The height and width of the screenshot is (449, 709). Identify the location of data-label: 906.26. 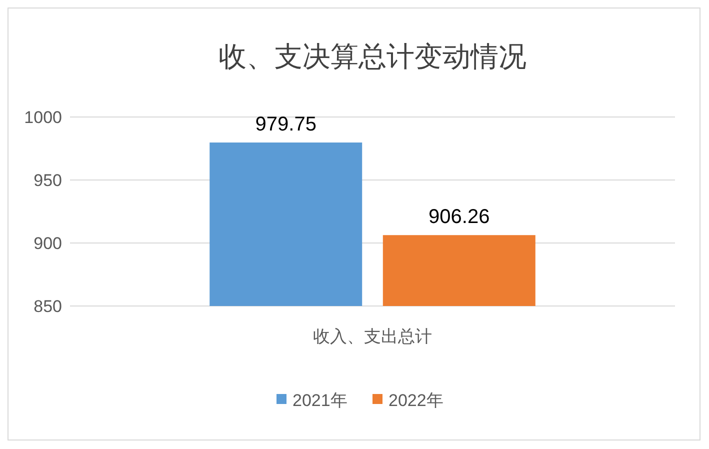
(459, 217).